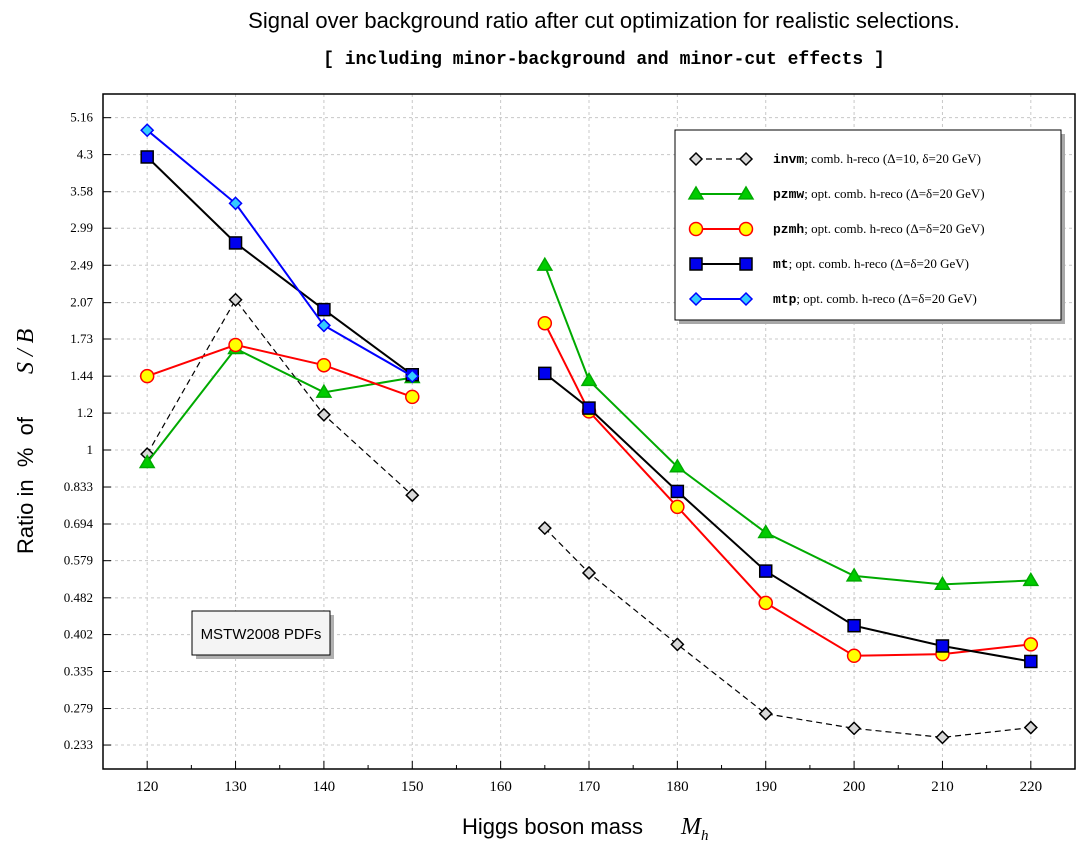 This screenshot has width=1091, height=857. Describe the element at coordinates (279, 370) in the screenshot. I see `series-line-pzmh` at that location.